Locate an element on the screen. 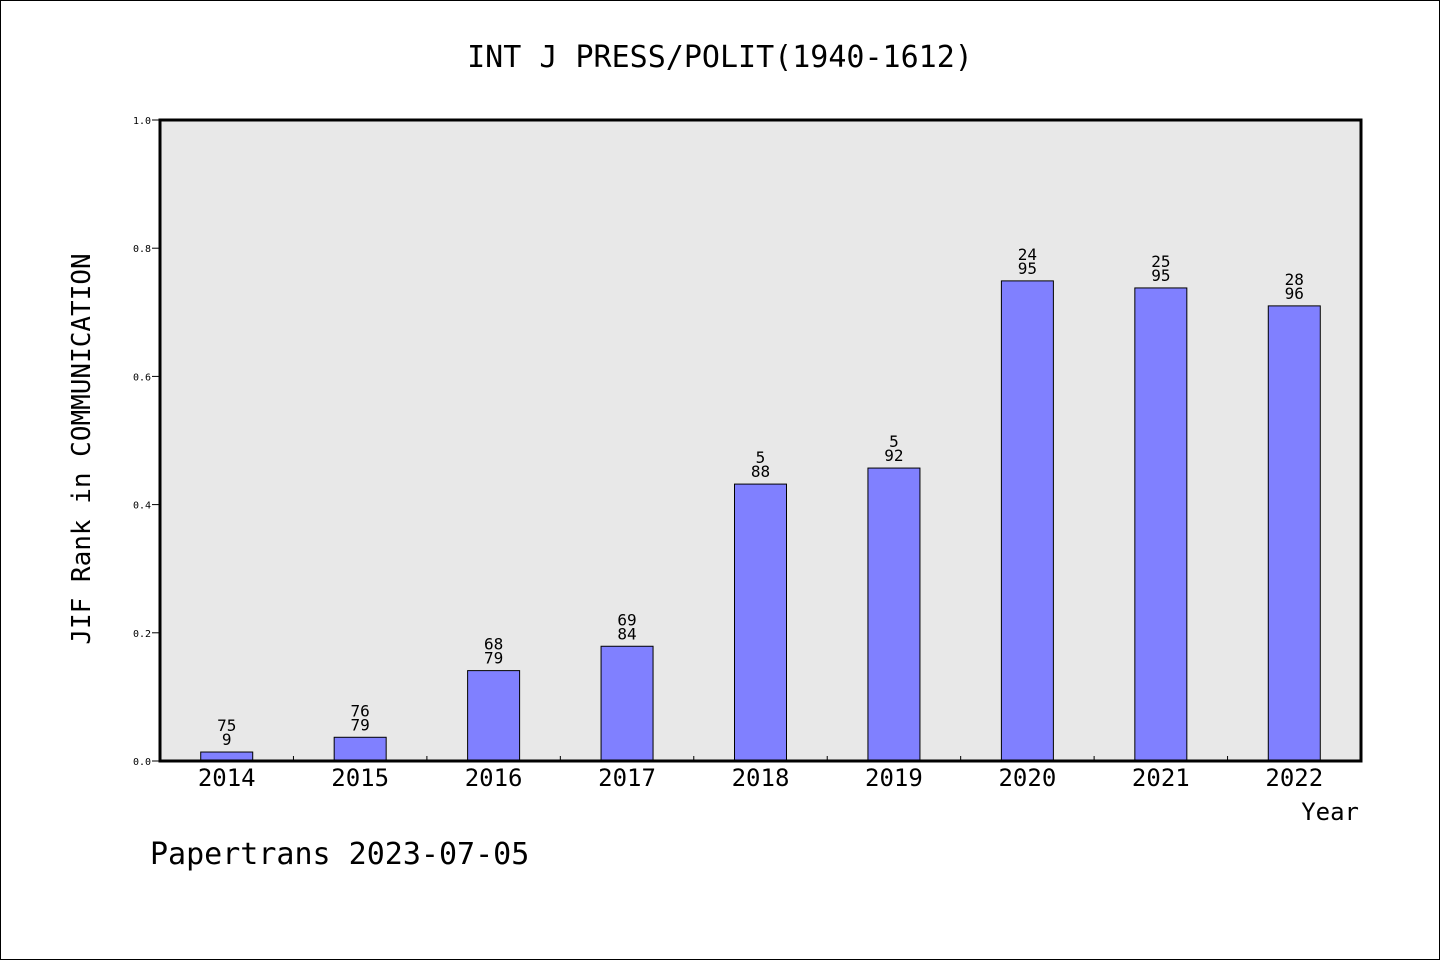 Image resolution: width=1440 pixels, height=960 pixels. data-label-bottom: 92 is located at coordinates (893, 455).